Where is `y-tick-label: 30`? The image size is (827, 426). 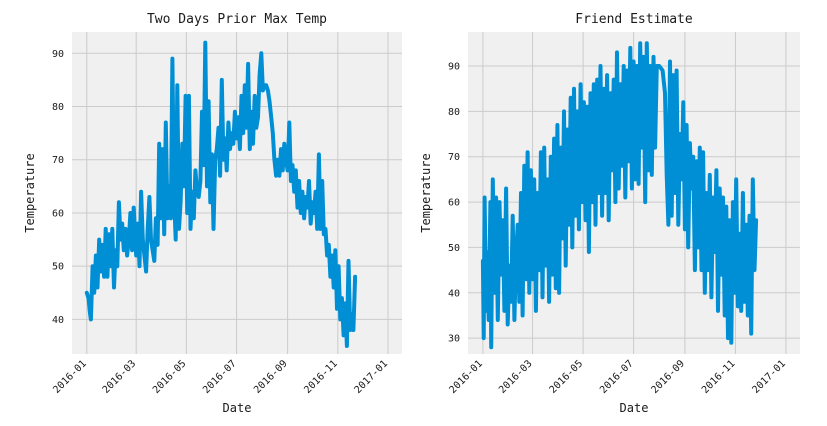
y-tick-label: 30 is located at coordinates (454, 339).